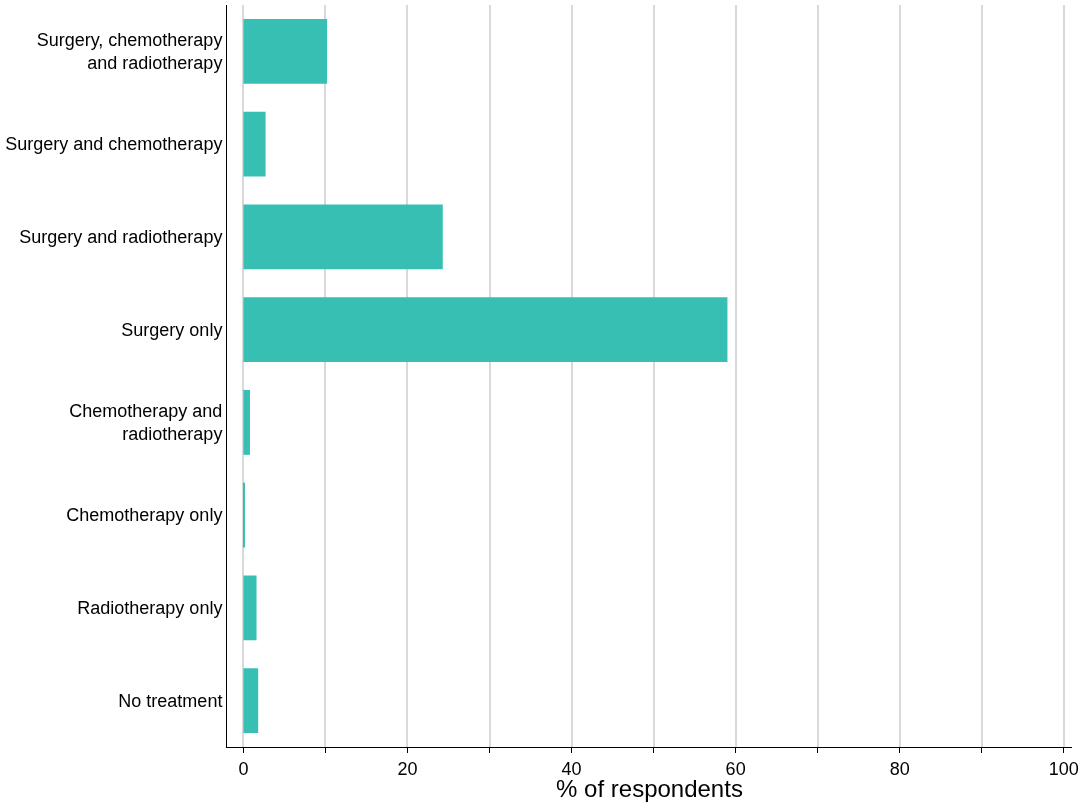 This screenshot has width=1092, height=802. I want to click on x-tick-label: 20, so click(407, 768).